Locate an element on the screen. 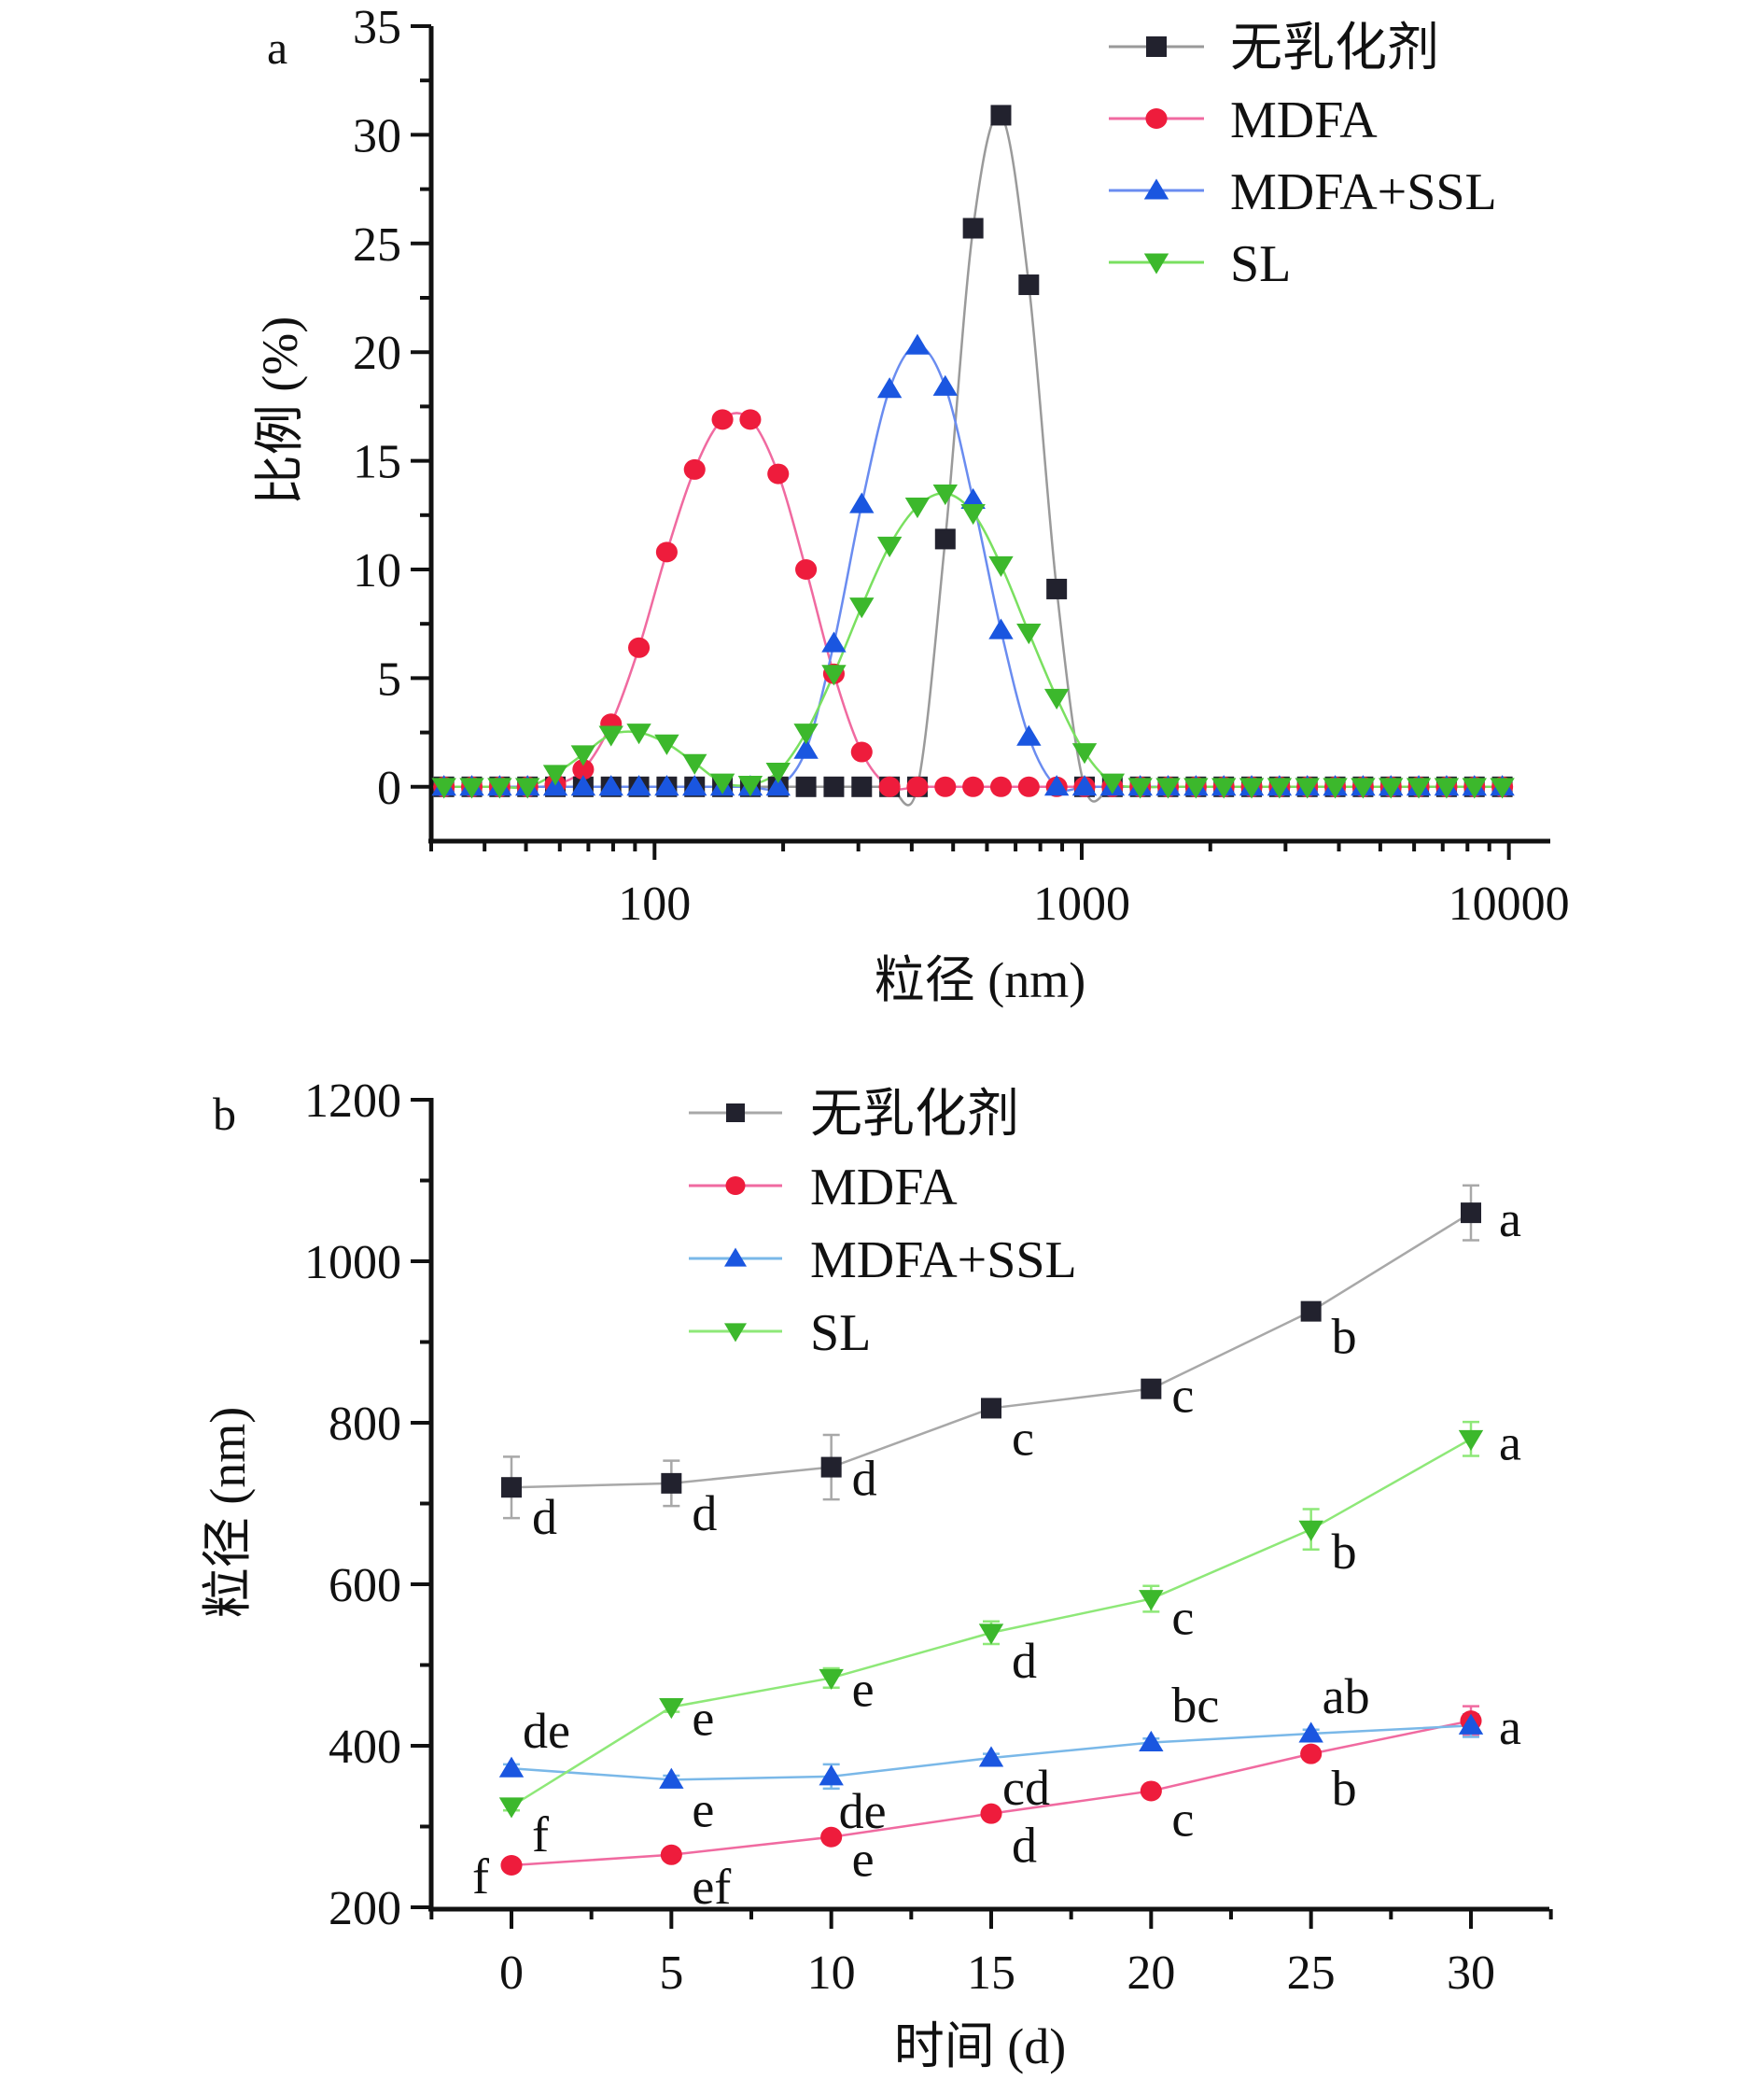  legend-label: SL is located at coordinates (1260, 264).